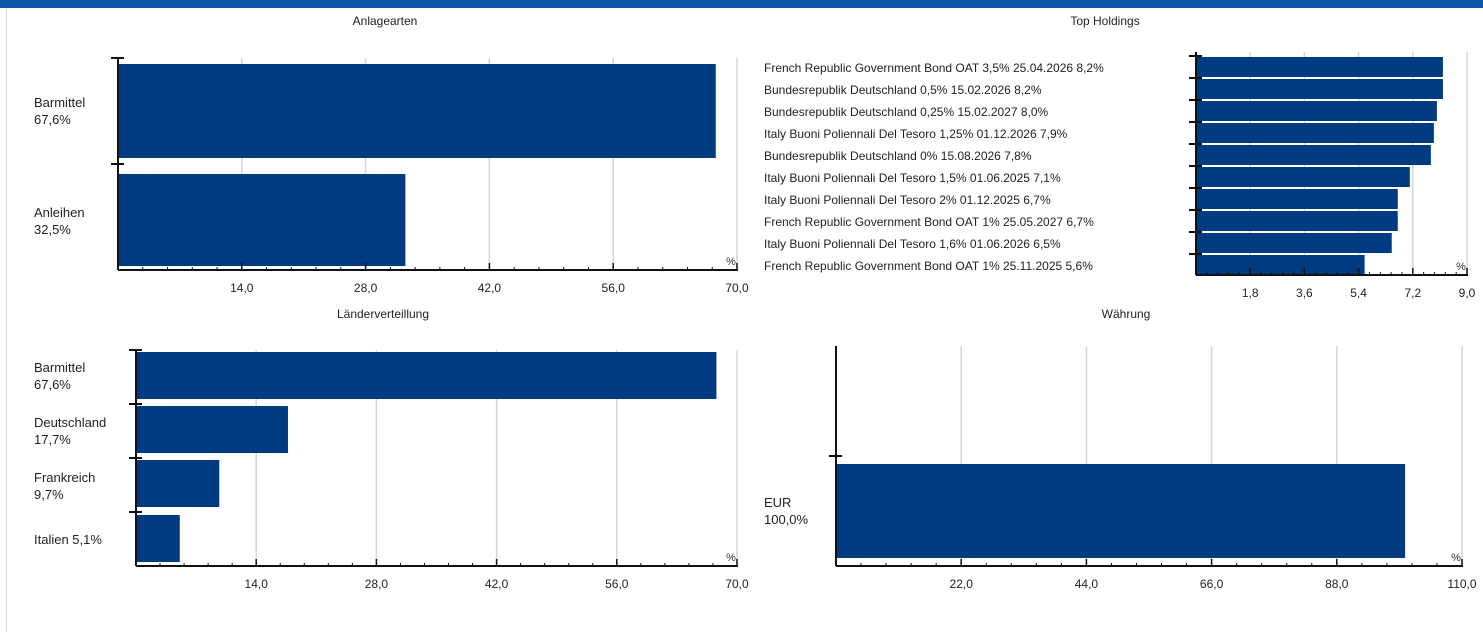  Describe the element at coordinates (6, 320) in the screenshot. I see `page-left-border` at that location.